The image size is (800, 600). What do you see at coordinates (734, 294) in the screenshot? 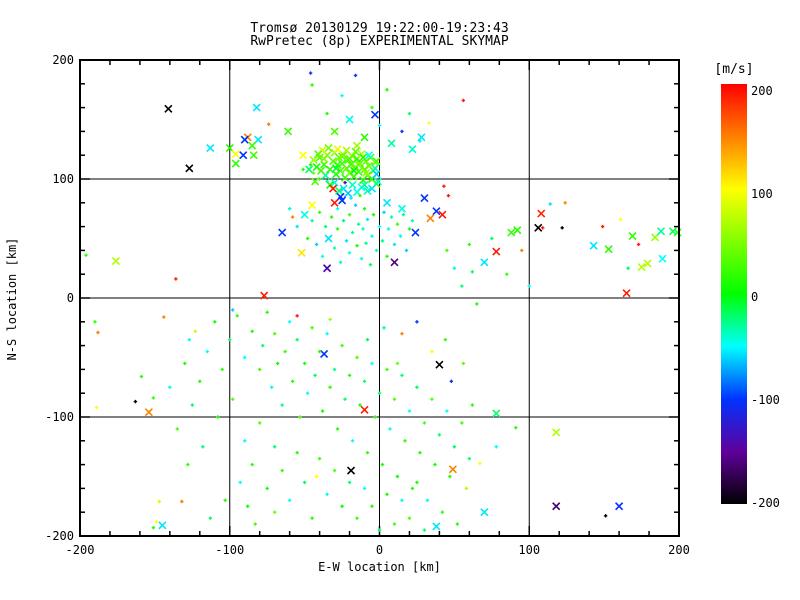
I see `colorbar-gradient` at bounding box center [734, 294].